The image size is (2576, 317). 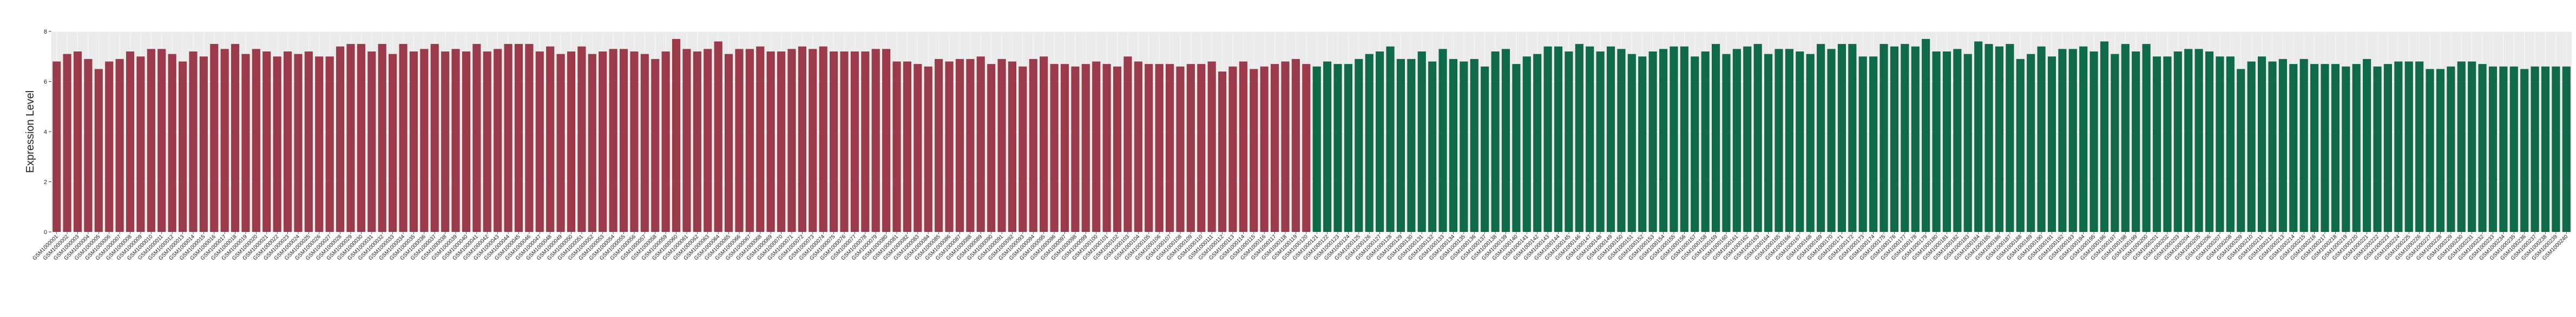 I want to click on bar-GSM1000128, so click(x=1390, y=139).